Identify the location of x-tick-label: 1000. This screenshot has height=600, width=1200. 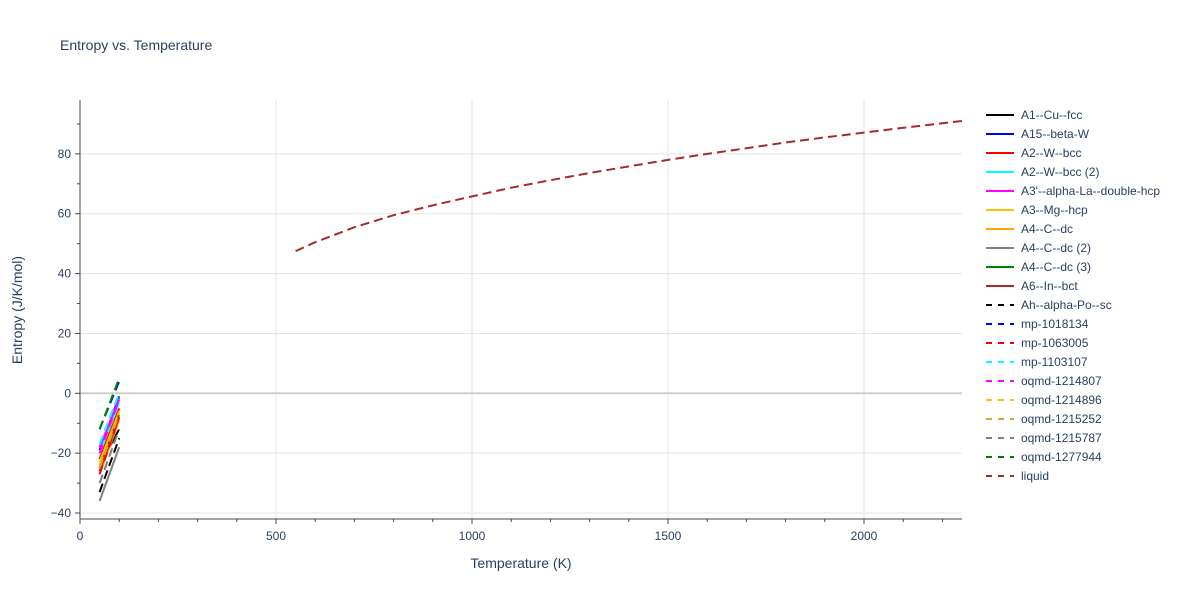
(472, 536).